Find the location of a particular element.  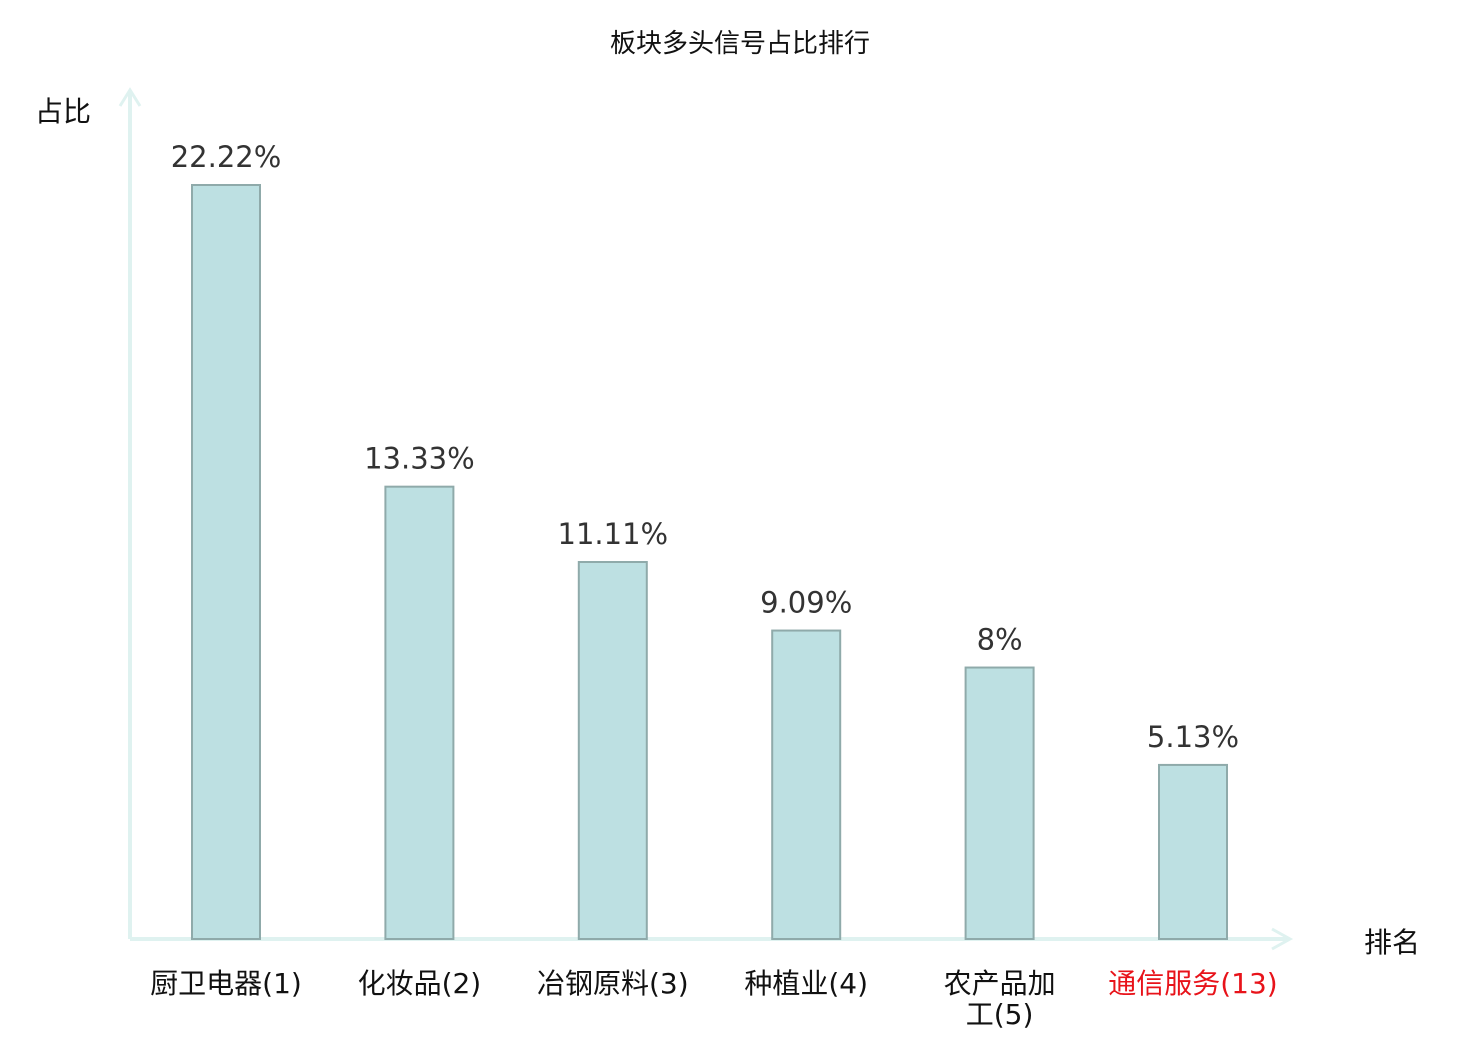

data-label: 9.09% is located at coordinates (806, 603).